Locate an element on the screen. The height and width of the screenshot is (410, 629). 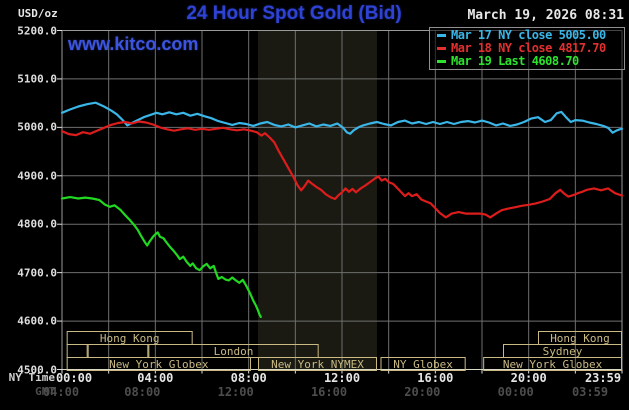
y-axis-tick-label: 4500.0 is located at coordinates (37, 369).